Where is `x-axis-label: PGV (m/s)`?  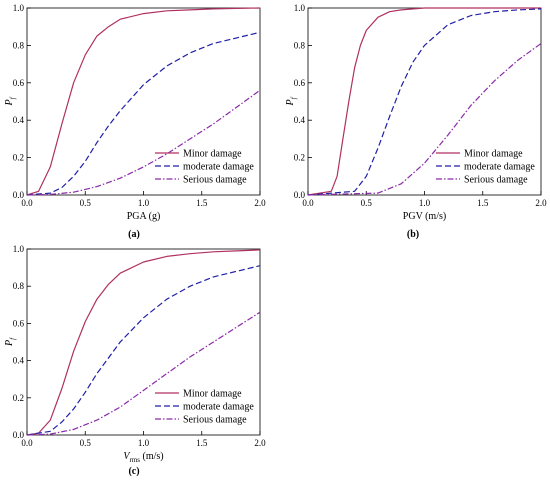 x-axis-label: PGV (m/s) is located at coordinates (424, 216).